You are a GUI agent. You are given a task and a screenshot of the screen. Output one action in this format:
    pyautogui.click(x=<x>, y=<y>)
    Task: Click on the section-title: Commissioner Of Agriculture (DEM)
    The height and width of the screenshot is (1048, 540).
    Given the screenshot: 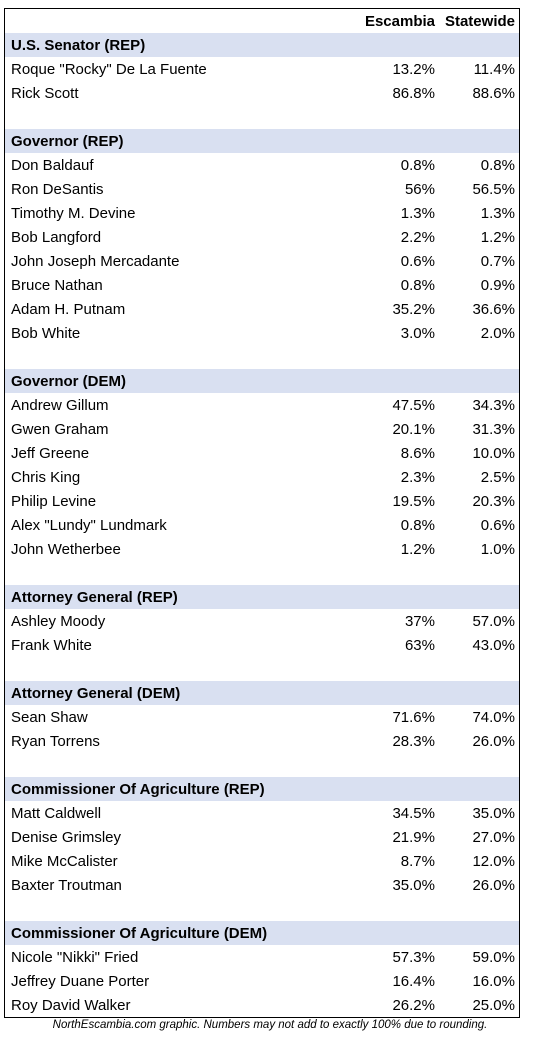 What is the action you would take?
    pyautogui.click(x=139, y=933)
    